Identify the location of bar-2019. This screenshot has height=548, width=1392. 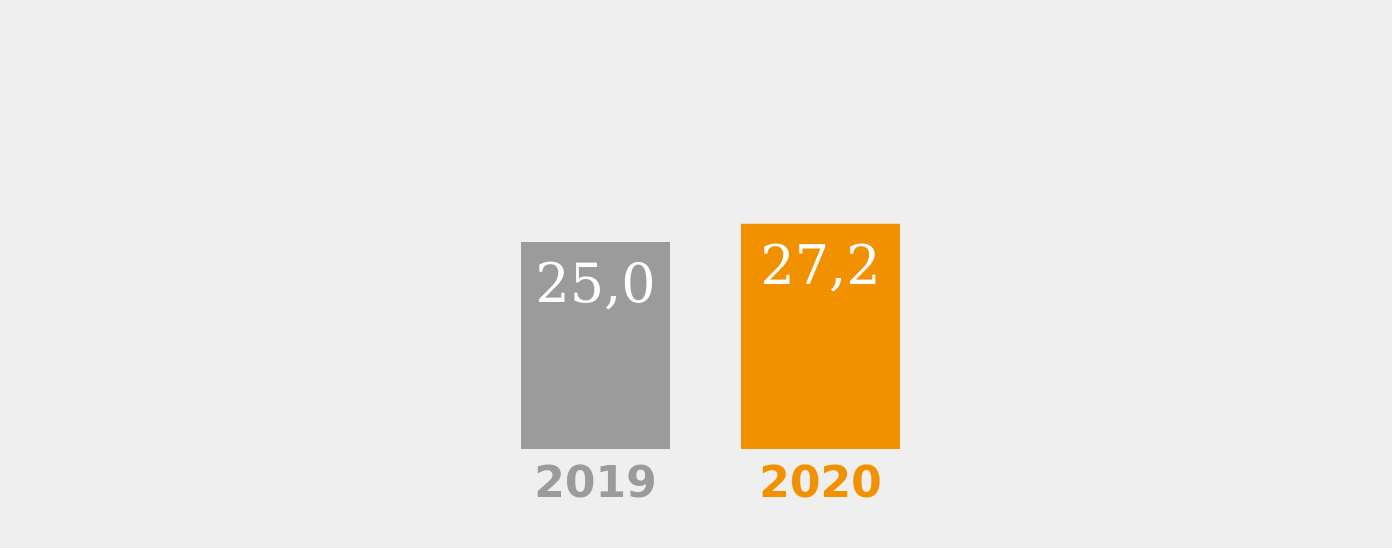
(595, 345).